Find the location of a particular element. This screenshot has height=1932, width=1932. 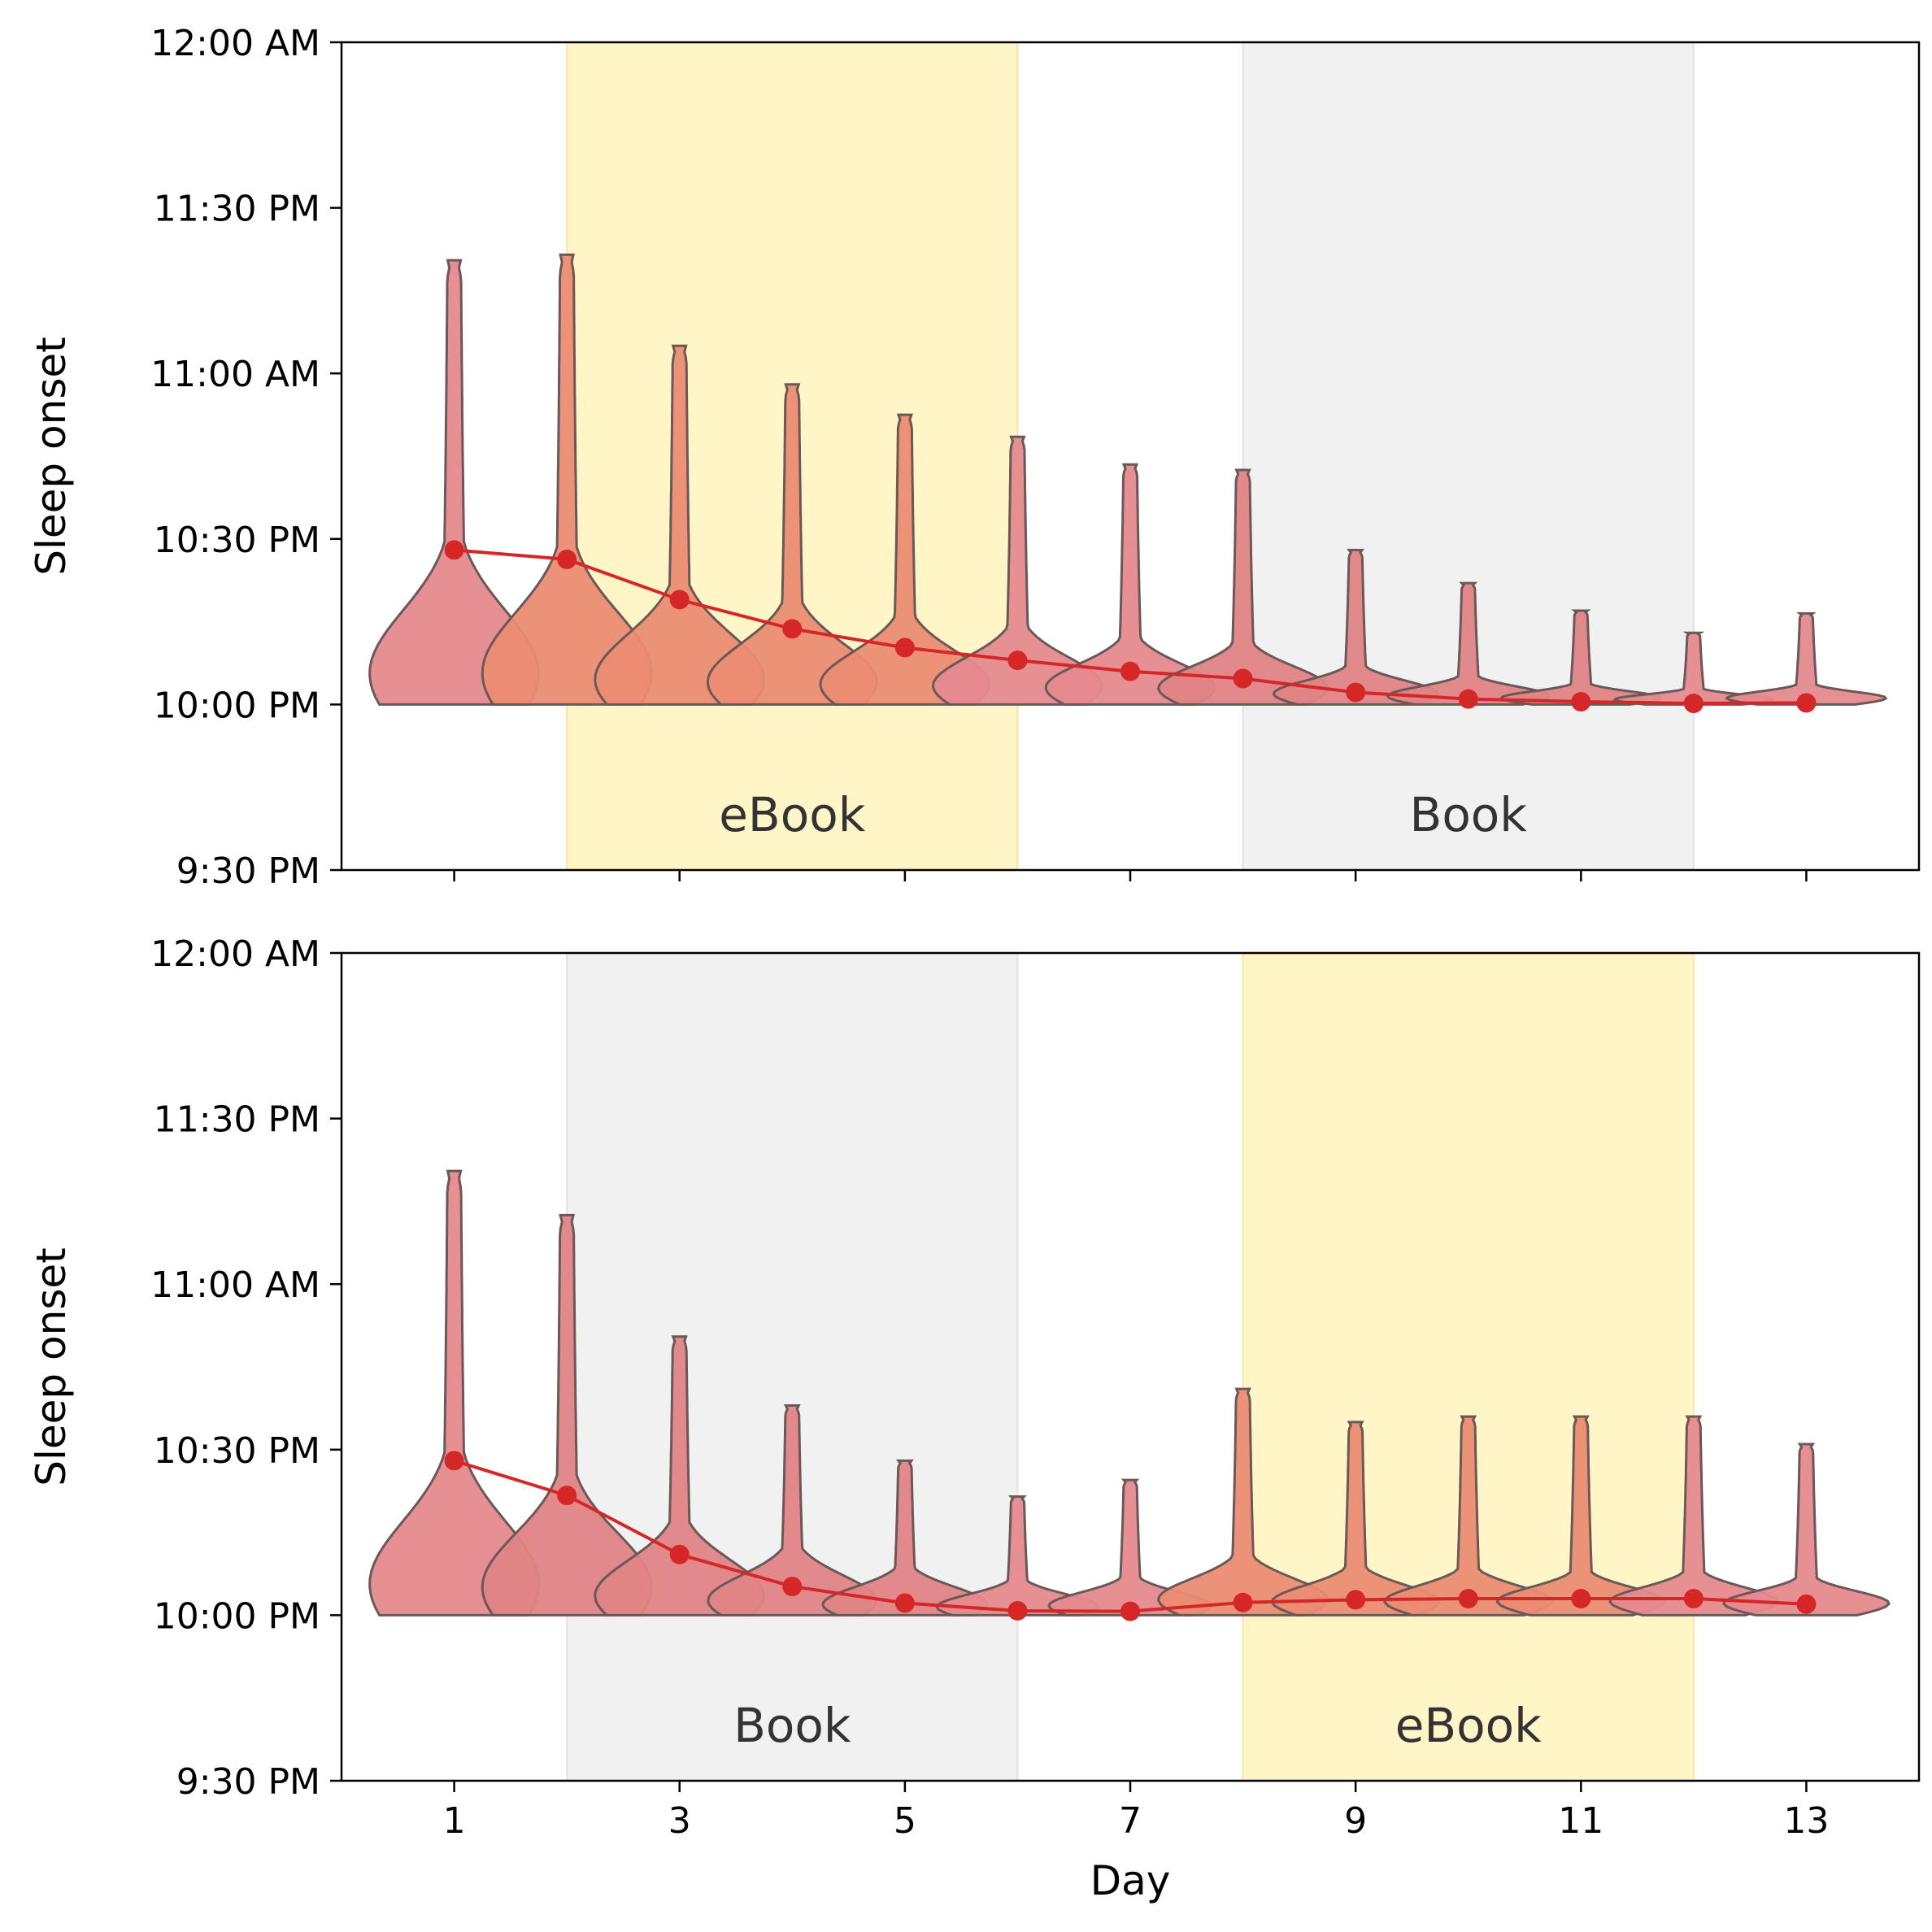

region-ebook-band is located at coordinates (1469, 1367).